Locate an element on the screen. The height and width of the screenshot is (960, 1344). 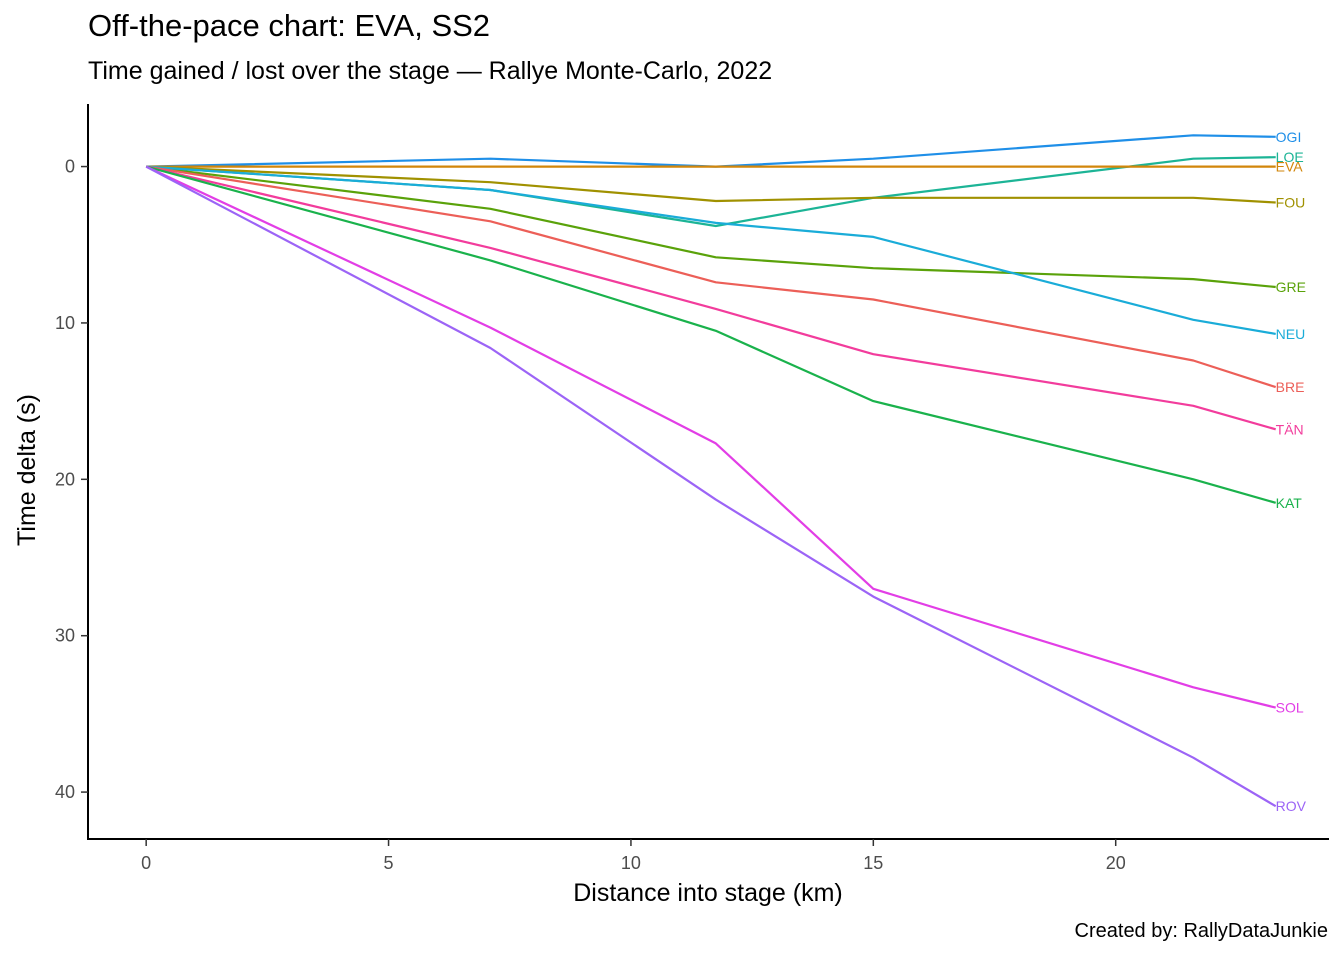
series-end-label: BRE is located at coordinates (1290, 387).